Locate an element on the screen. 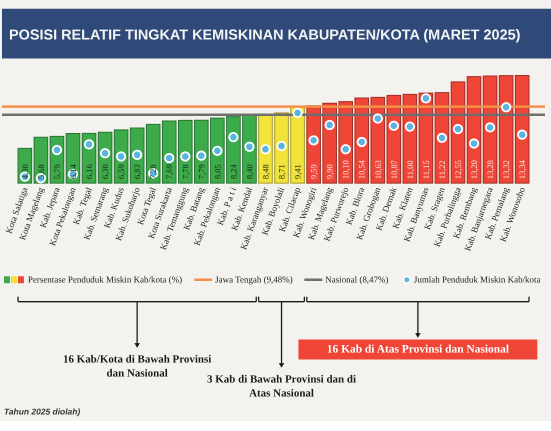 This screenshot has height=431, width=551. data-label: 5,68 is located at coordinates (41, 172).